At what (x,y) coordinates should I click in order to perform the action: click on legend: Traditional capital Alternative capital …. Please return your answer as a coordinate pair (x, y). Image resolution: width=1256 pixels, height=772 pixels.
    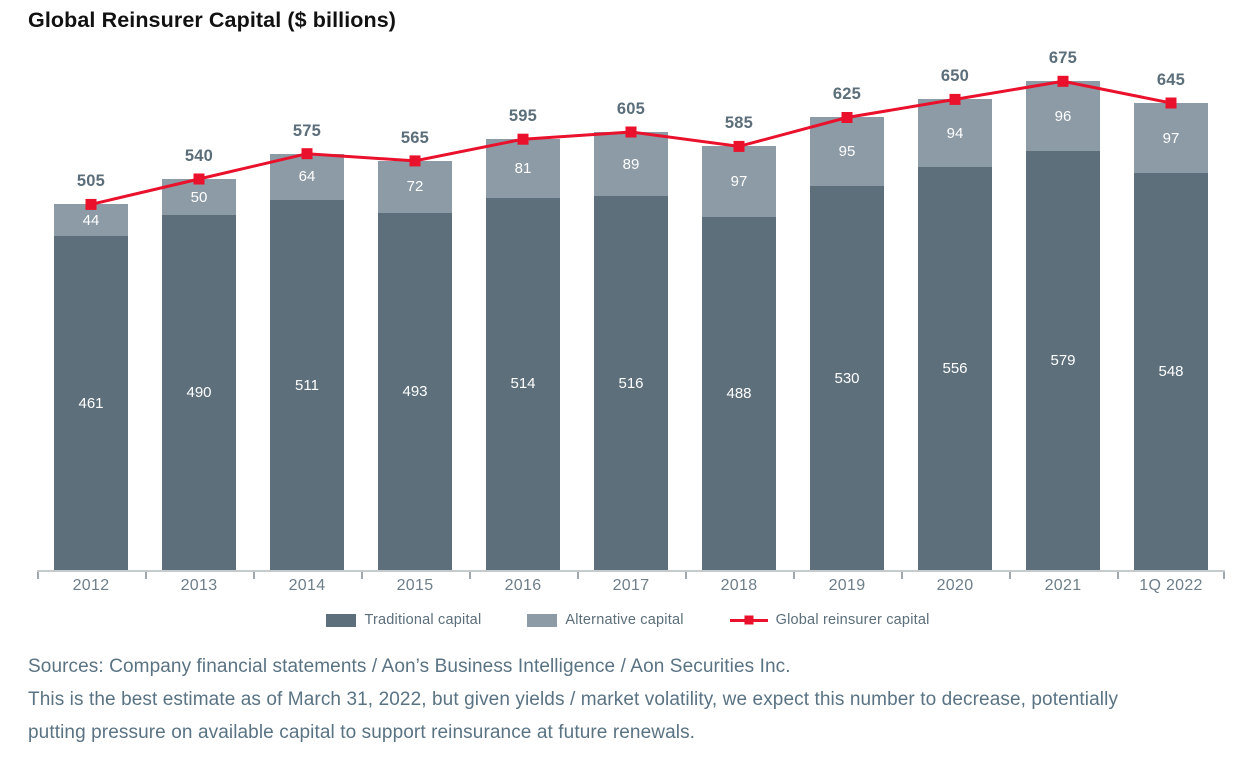
    Looking at the image, I should click on (628, 620).